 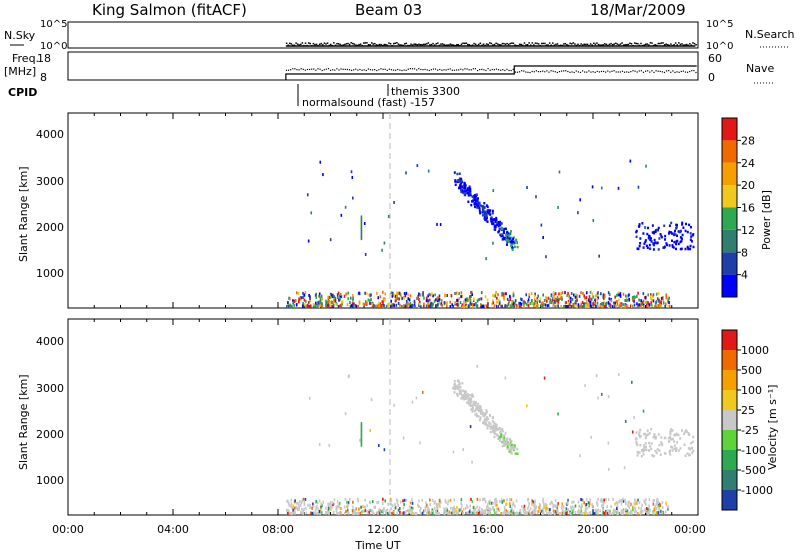 I want to click on colorbar-swatch, so click(x=729, y=460).